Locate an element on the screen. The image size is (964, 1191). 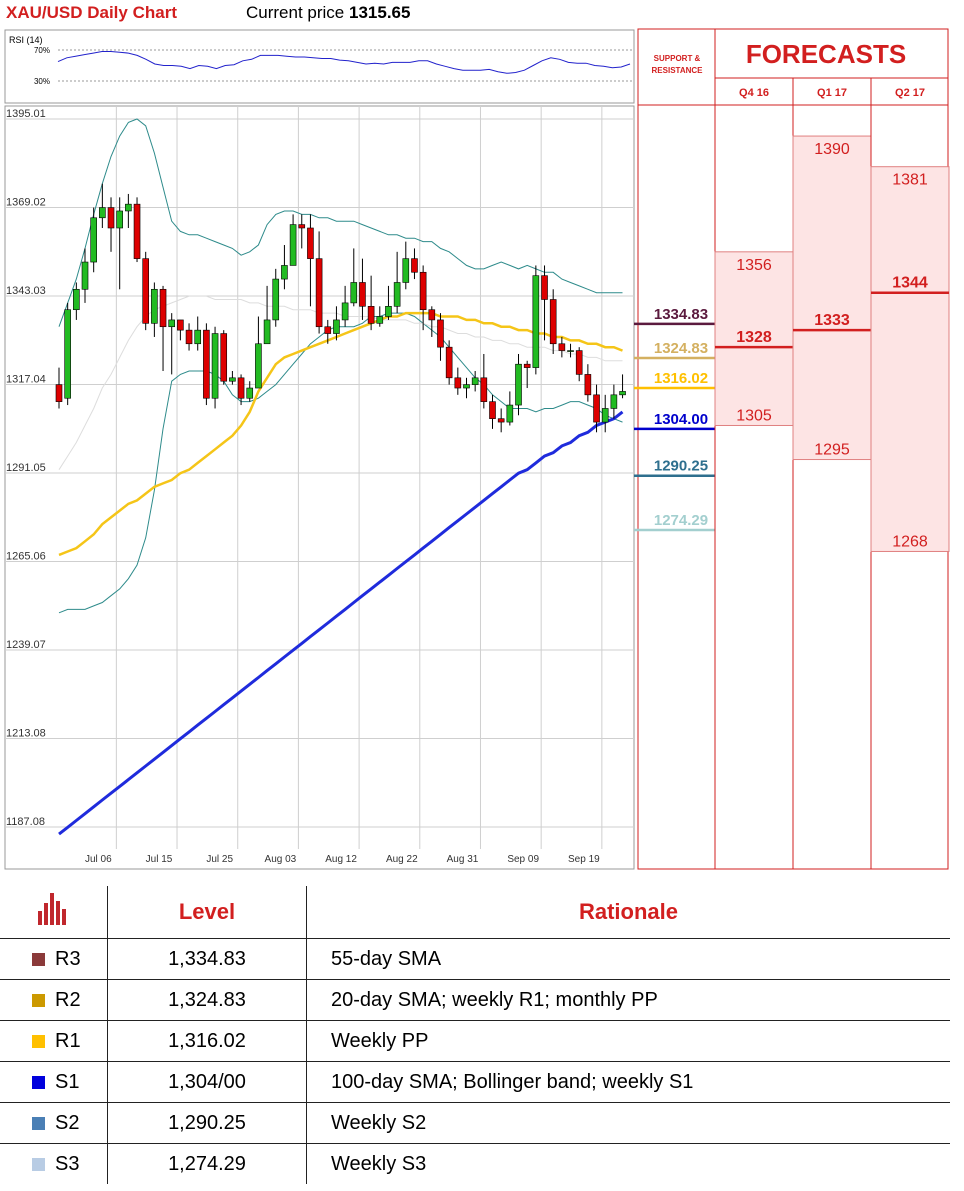
x-tick-label: Aug 31 is located at coordinates (463, 859).